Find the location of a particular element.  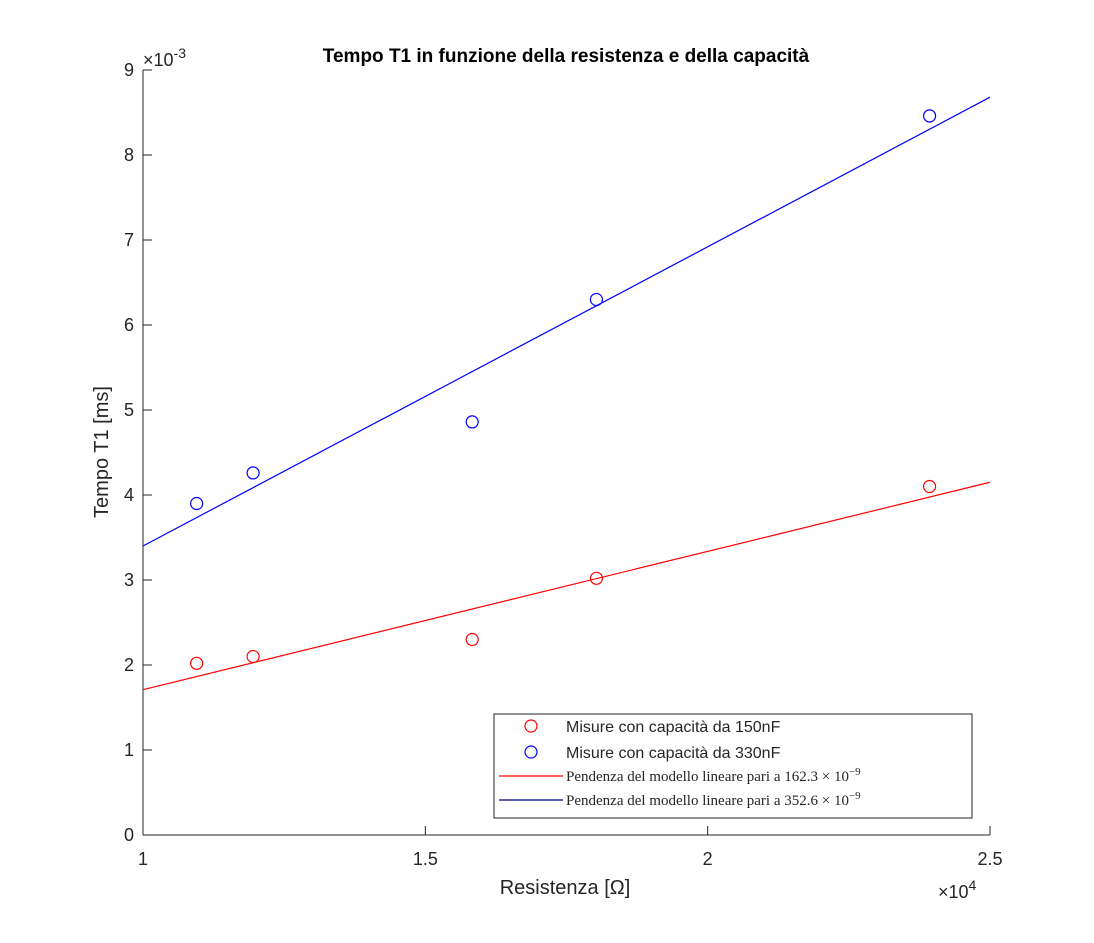

y-exponent-label: ×10⁻³ is located at coordinates (164, 57).